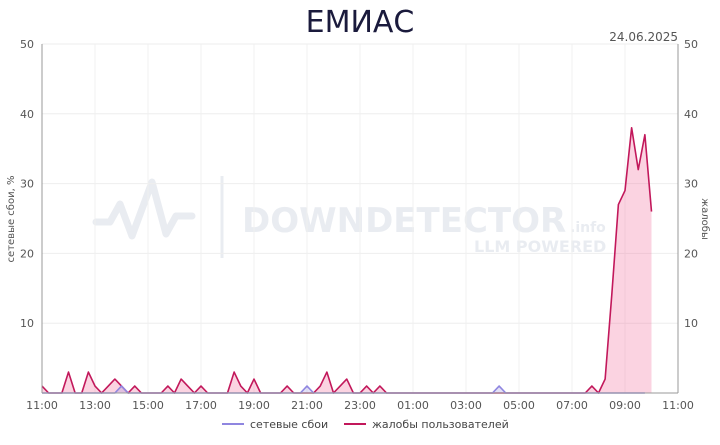  Describe the element at coordinates (588, 228) in the screenshot. I see `watermark-suffix: .info` at that location.